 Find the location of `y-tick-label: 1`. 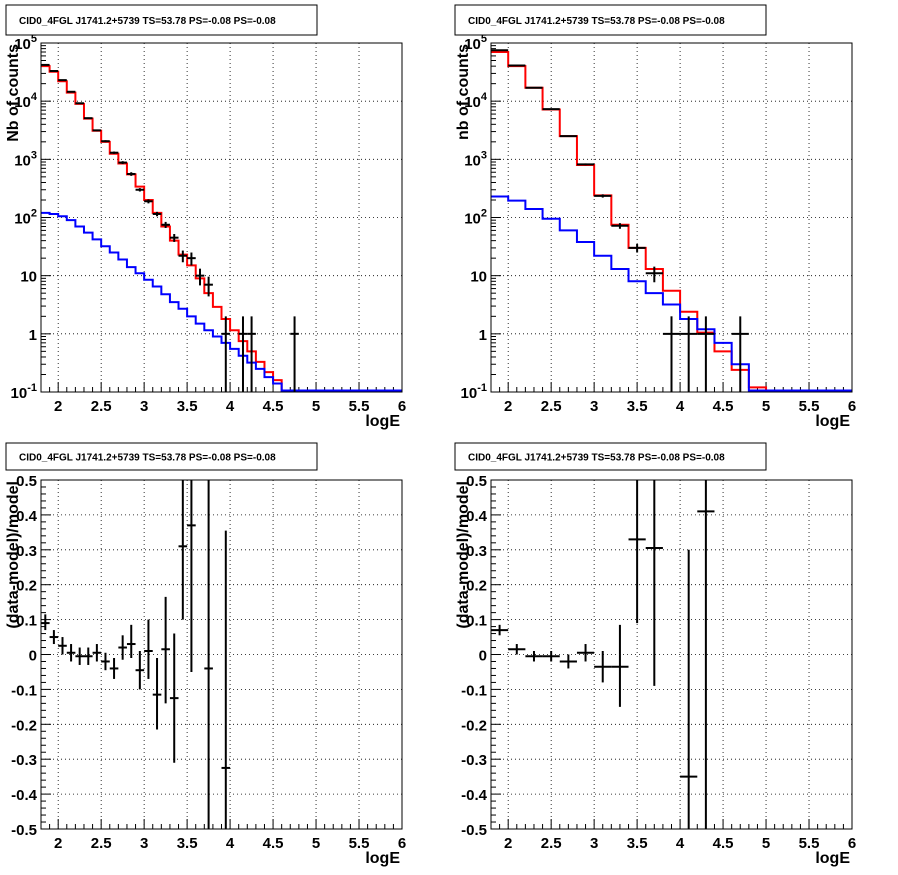

y-tick-label: 1 is located at coordinates (483, 335).